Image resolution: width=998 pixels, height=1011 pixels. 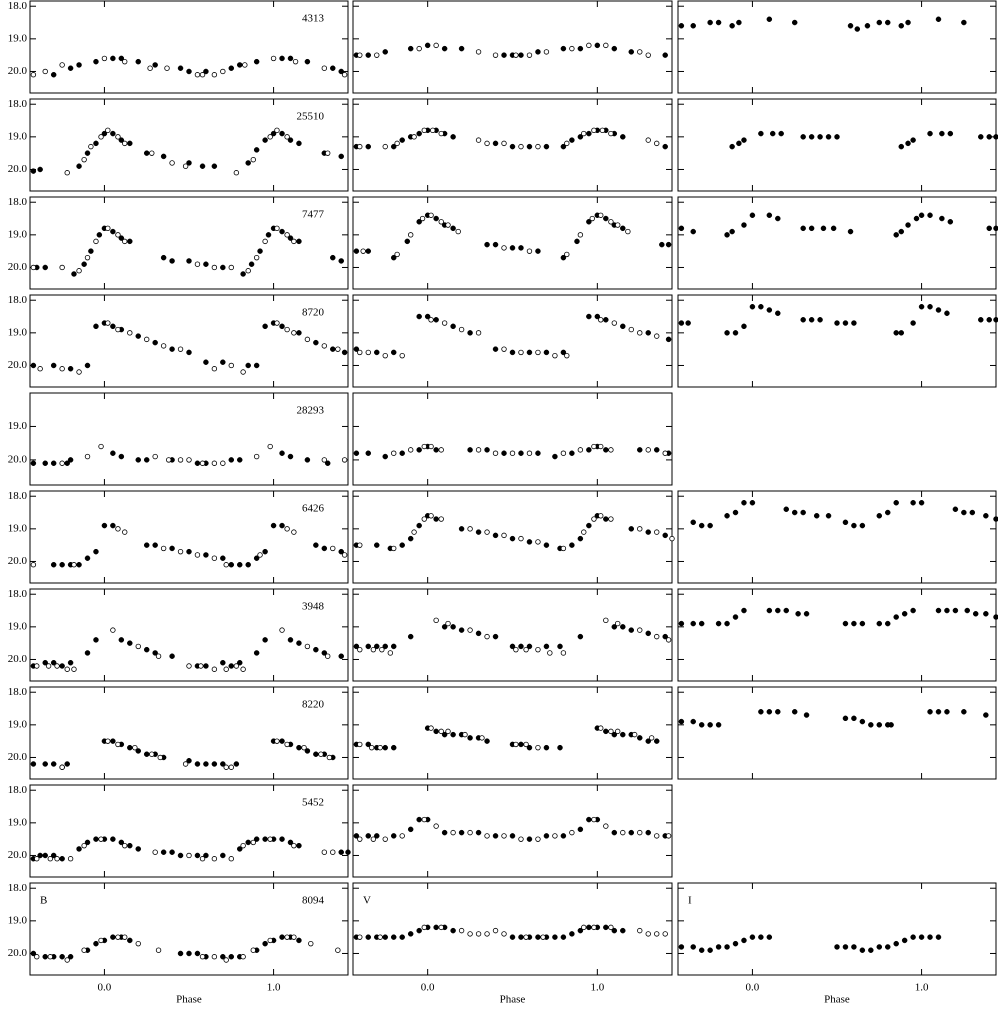 I want to click on y-tick-label: 18.0, so click(x=18, y=202).